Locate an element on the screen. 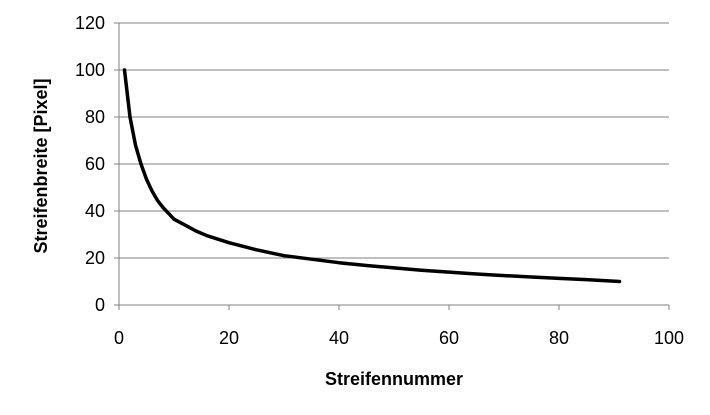 This screenshot has width=710, height=415. y-tick-label: 0 is located at coordinates (100, 305).